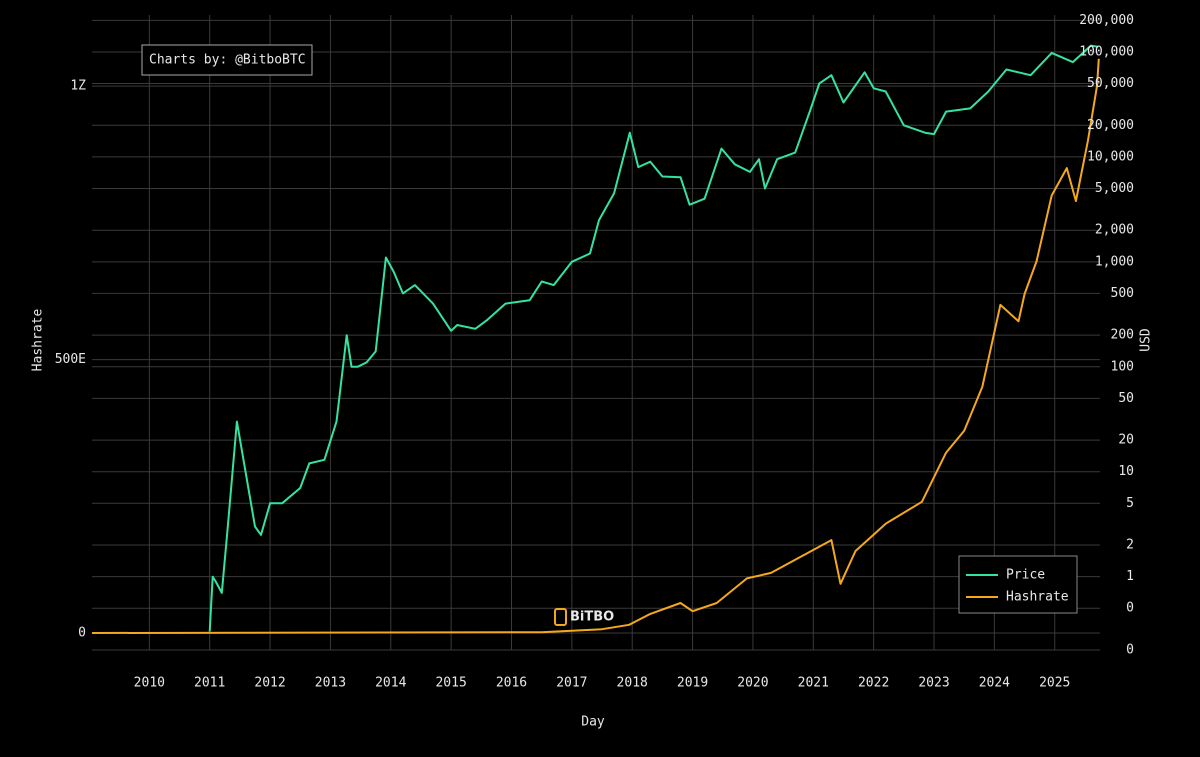 The image size is (1200, 757). I want to click on x-axis-label: Day, so click(593, 722).